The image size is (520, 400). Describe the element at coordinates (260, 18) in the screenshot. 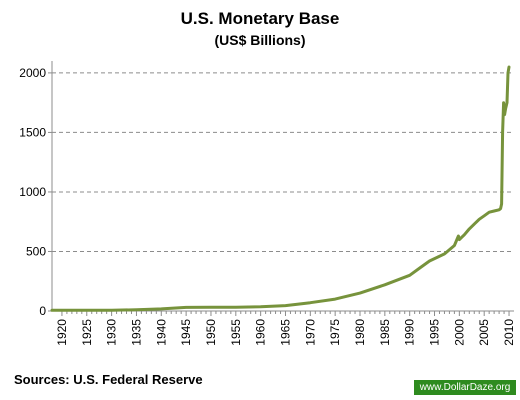

I see `chart-title: U.S. Monetary Base` at that location.